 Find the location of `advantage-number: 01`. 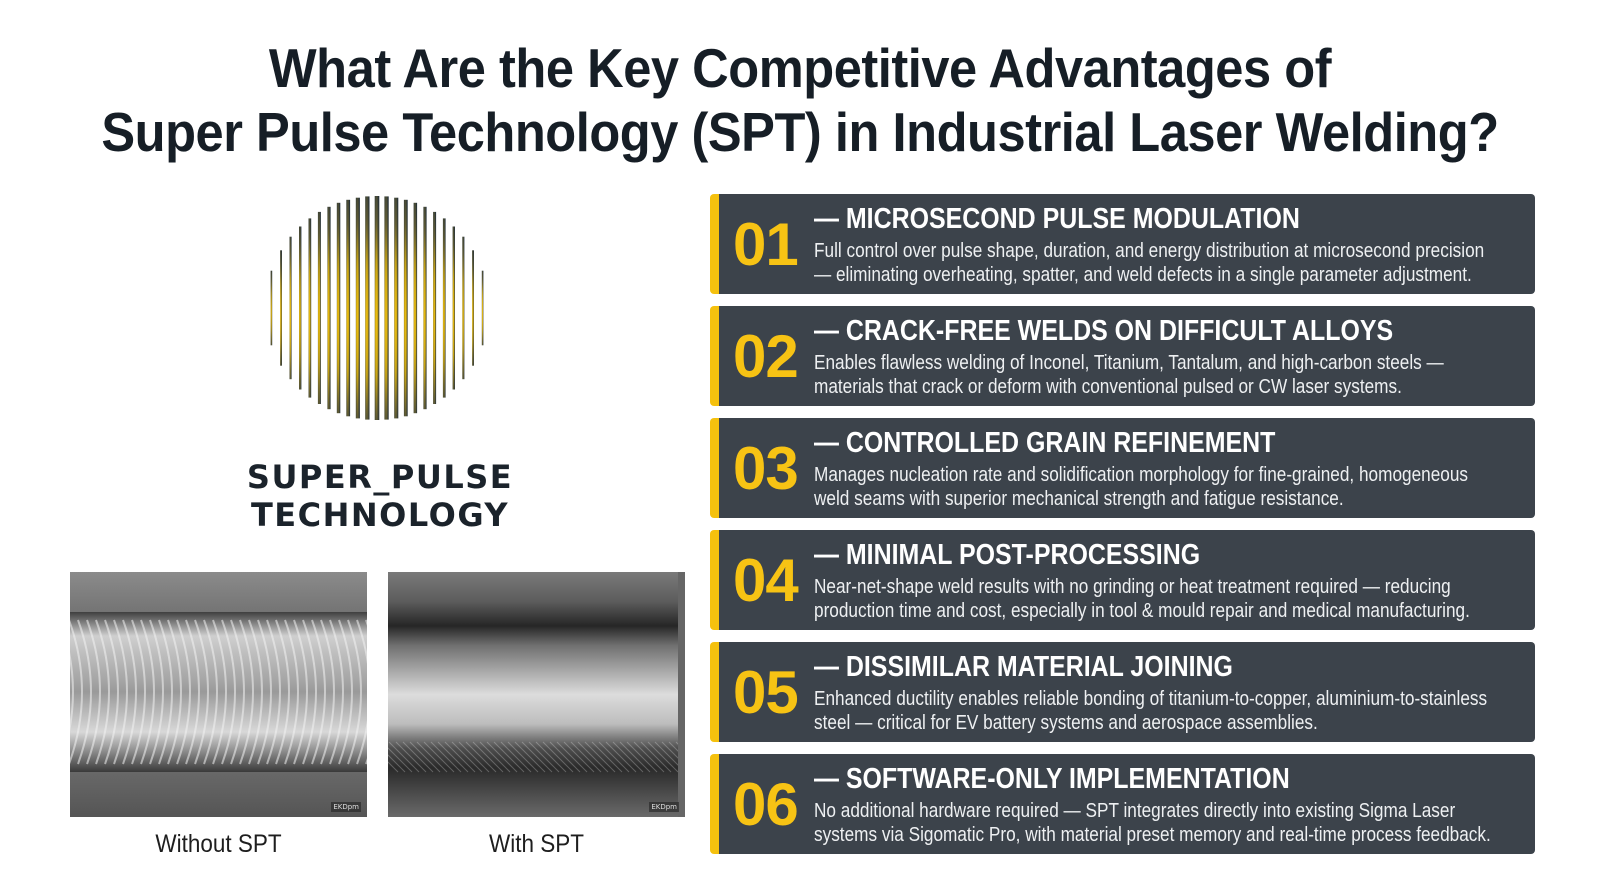

advantage-number: 01 is located at coordinates (766, 244).